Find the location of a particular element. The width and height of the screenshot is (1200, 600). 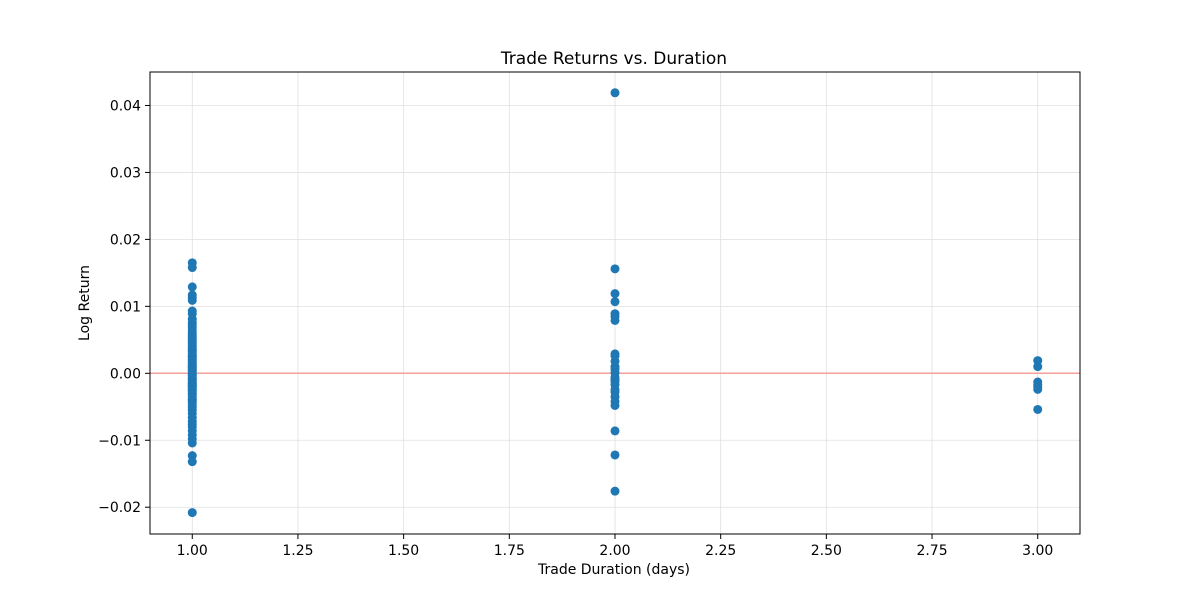

y-tick-label: 0.02 is located at coordinates (125, 240).